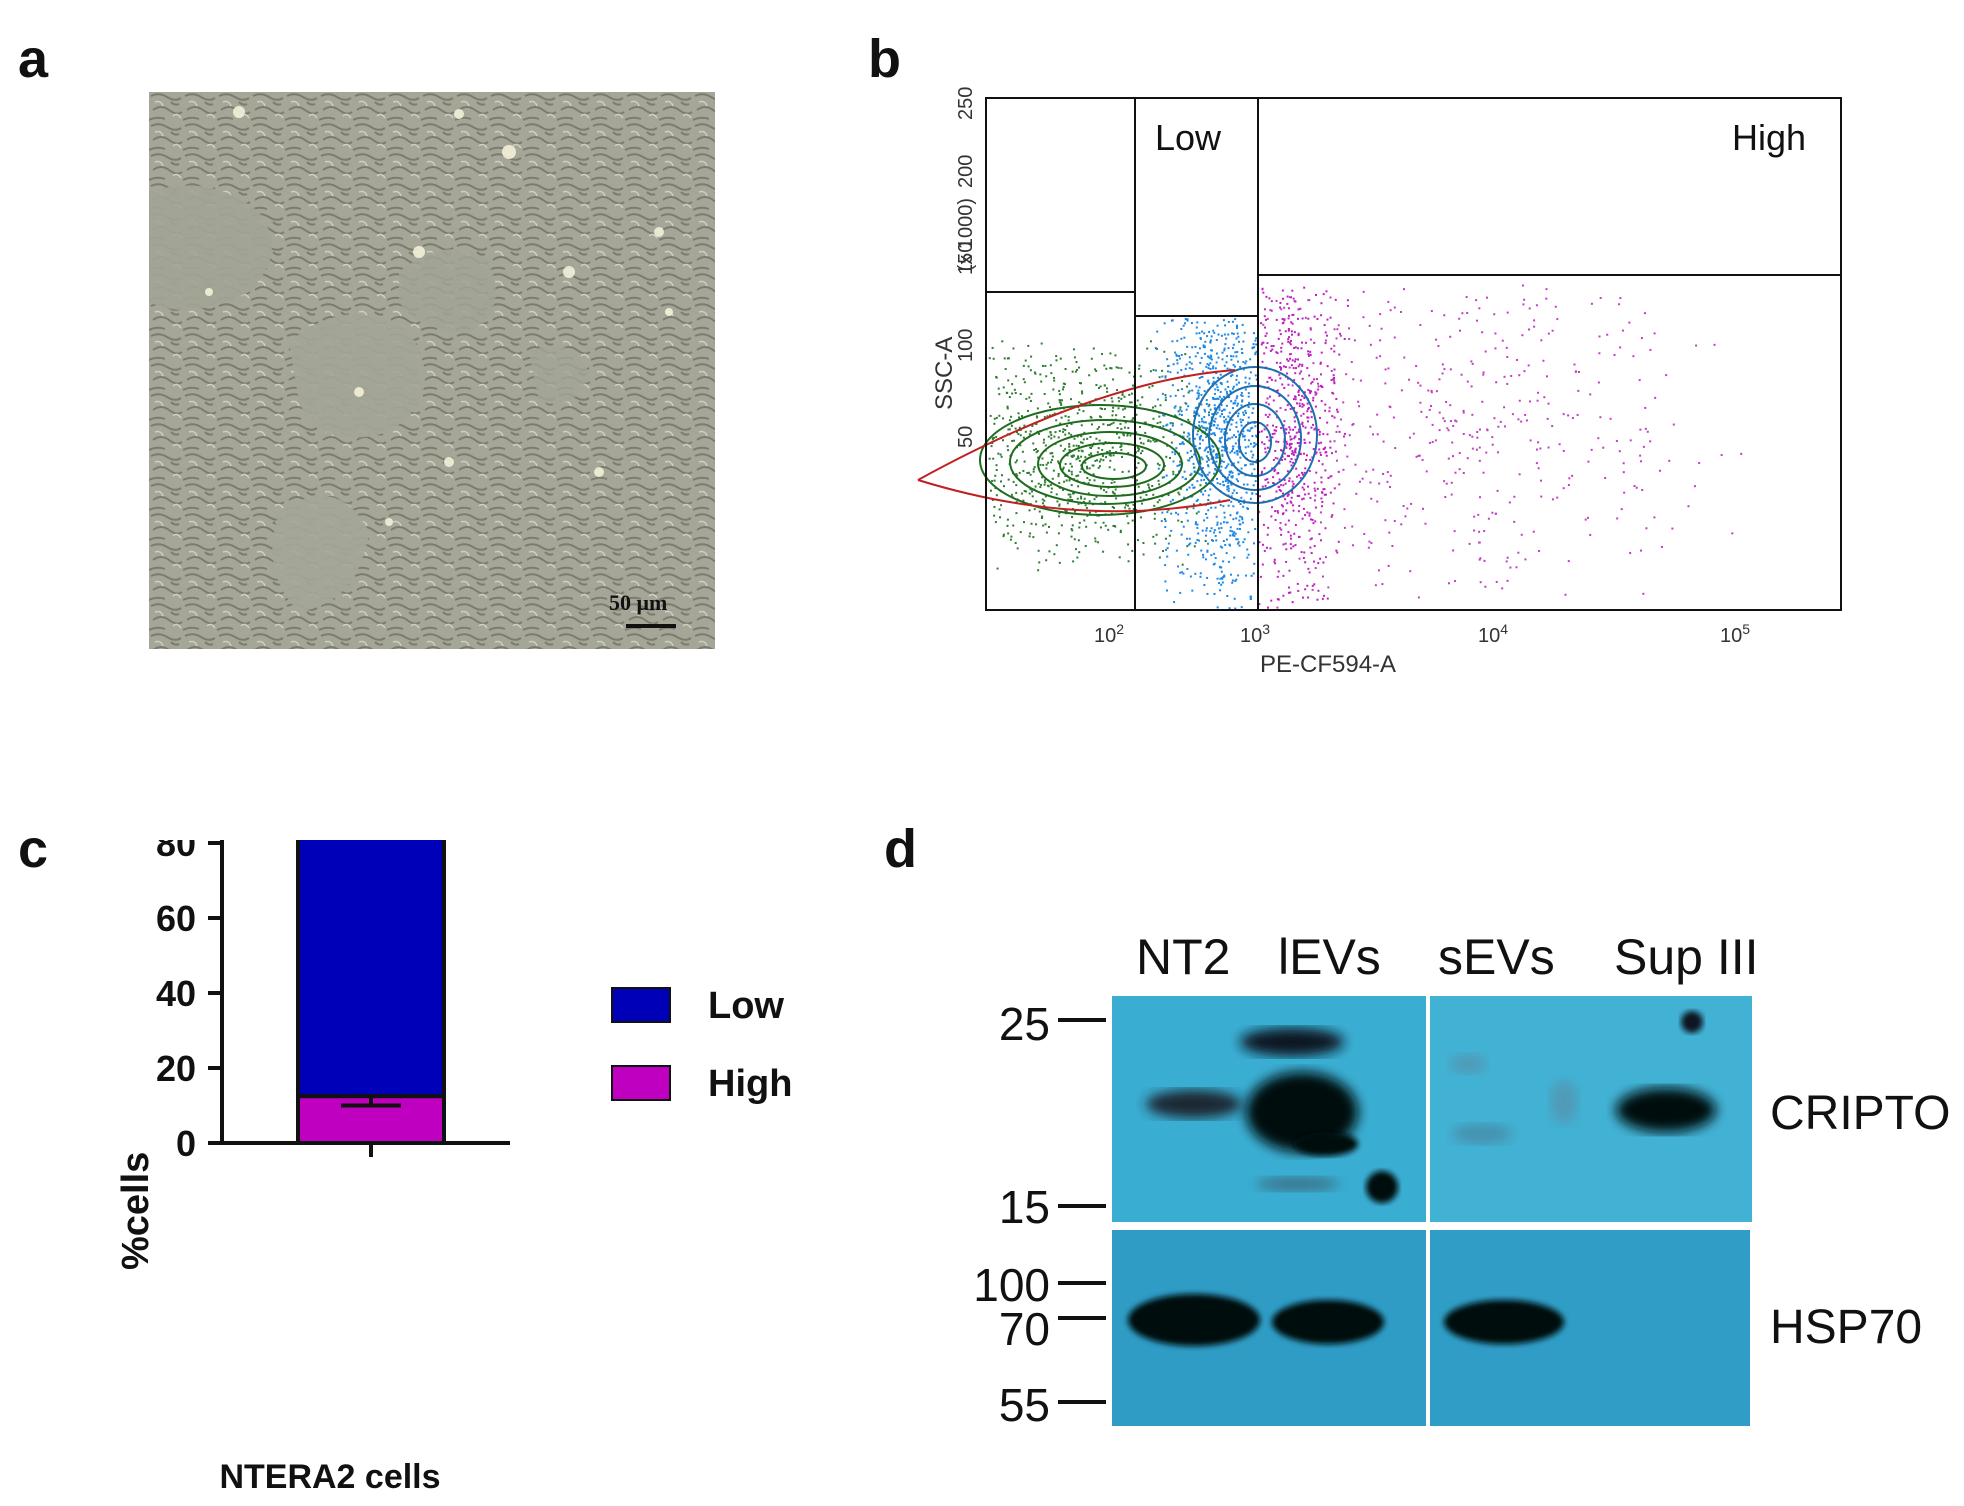  I want to click on xtick-base-2: 10, so click(1105, 636).